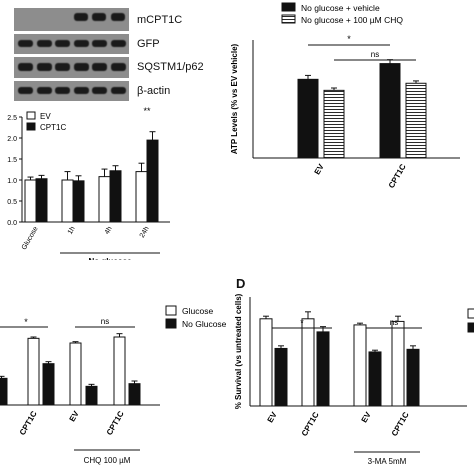 This screenshot has height=474, width=474. Describe the element at coordinates (12, 139) in the screenshot. I see `y-tick-label: 2.0` at that location.